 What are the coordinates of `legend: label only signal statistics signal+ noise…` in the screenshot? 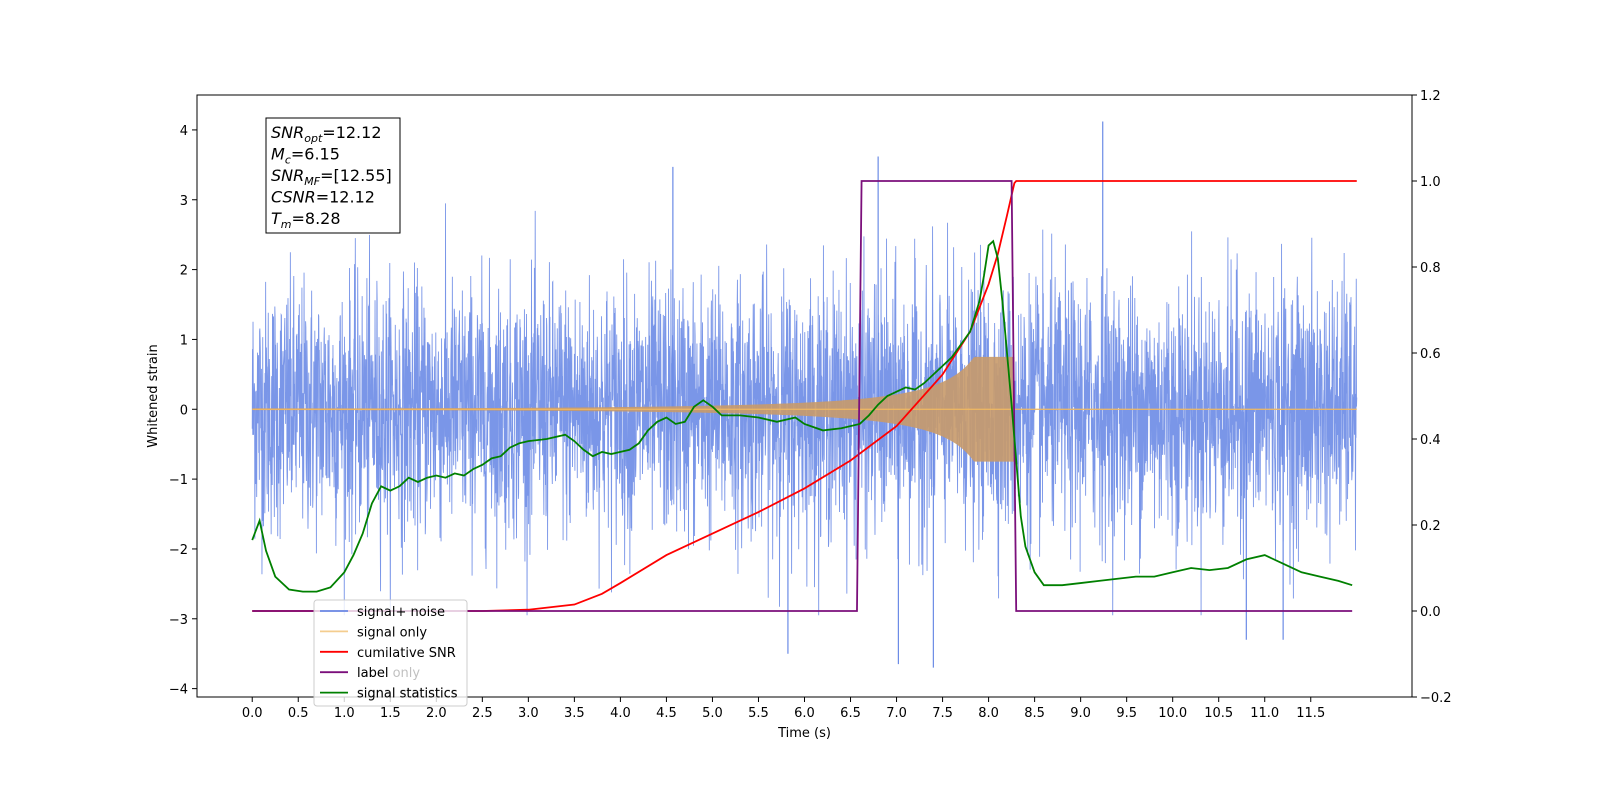 It's located at (390, 653).